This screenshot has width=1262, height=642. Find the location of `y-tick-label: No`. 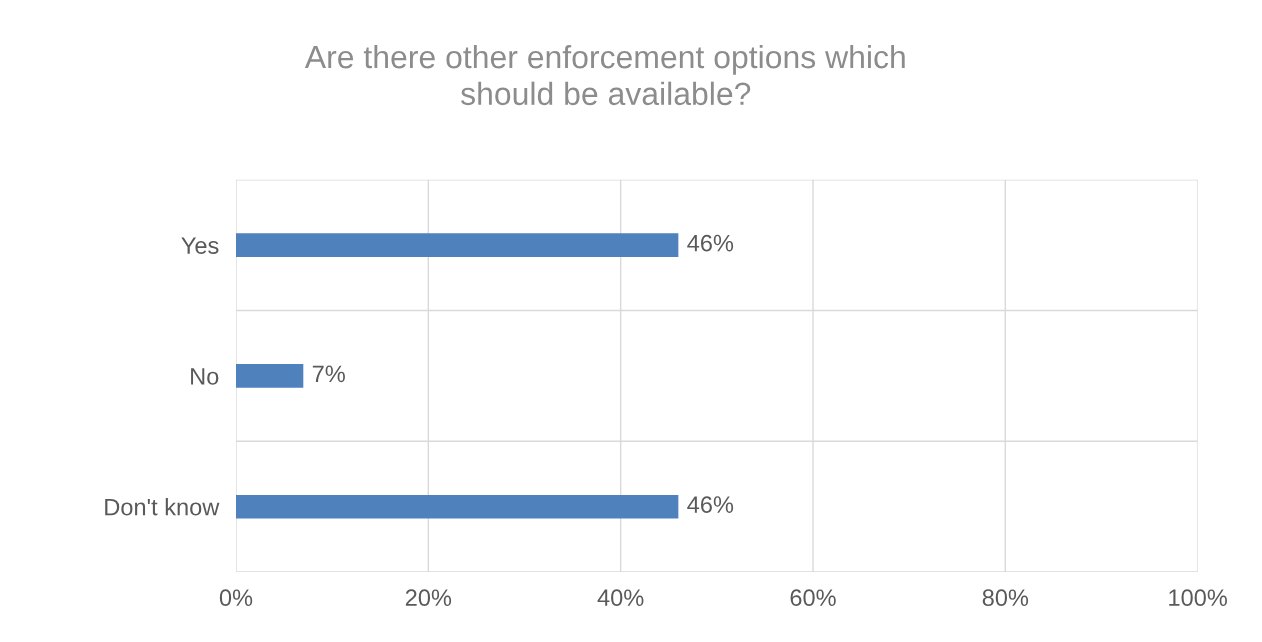

y-tick-label: No is located at coordinates (205, 376).